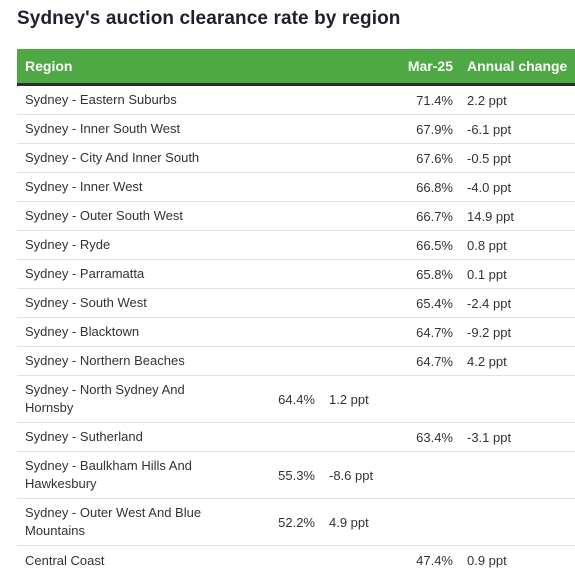 The width and height of the screenshot is (575, 587). Describe the element at coordinates (489, 158) in the screenshot. I see `cell-annual-change: -0.5 ppt` at that location.